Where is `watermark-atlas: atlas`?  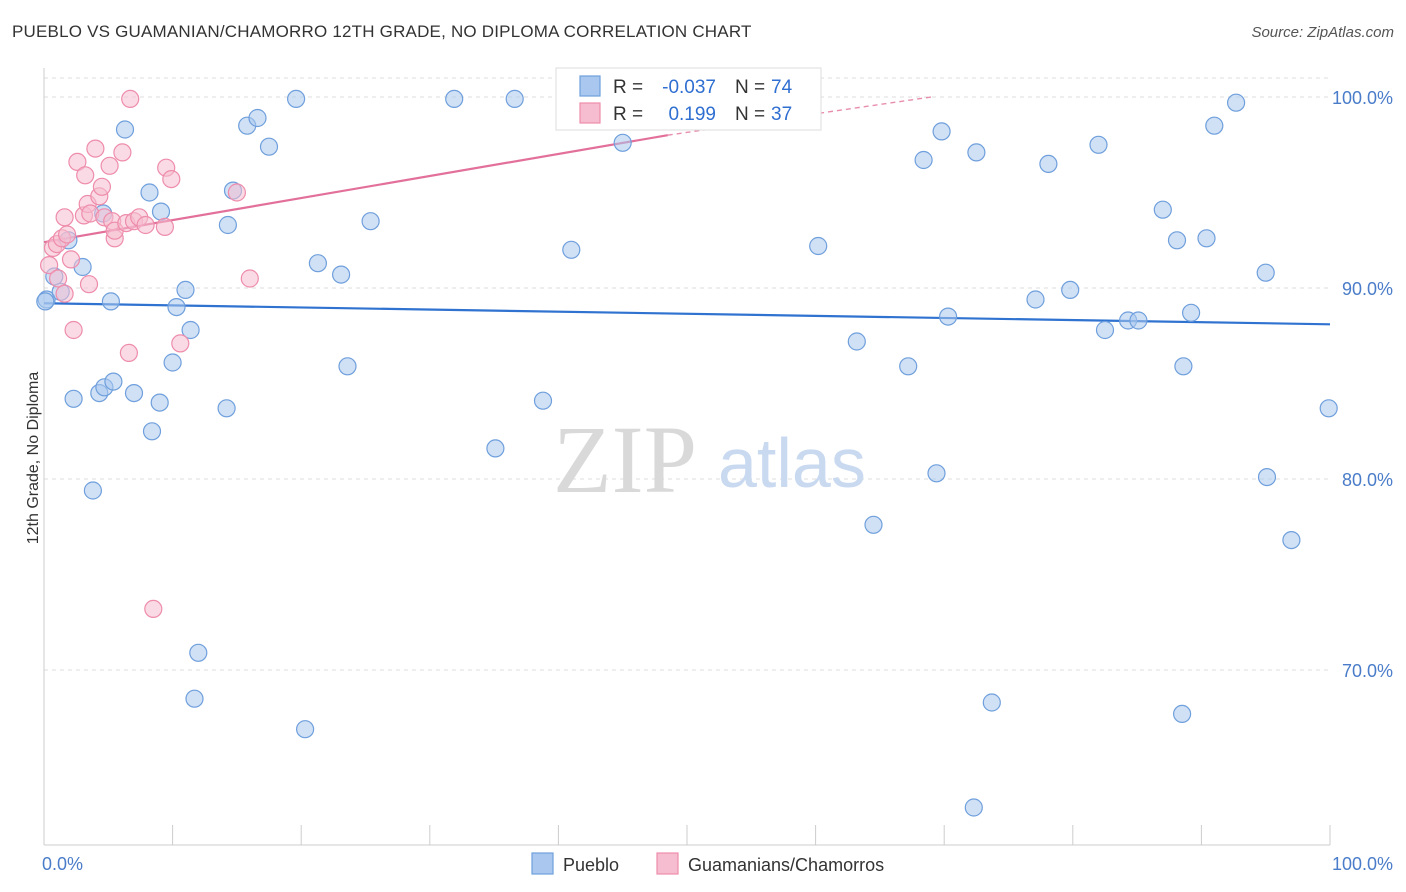
watermark-atlas: atlas is located at coordinates (792, 463).